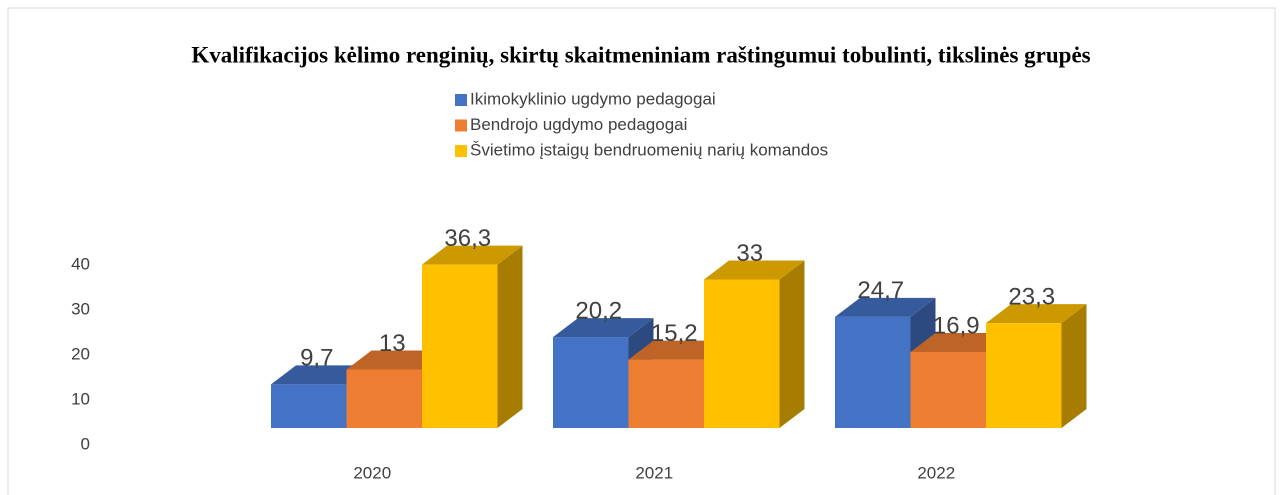  Describe the element at coordinates (578, 124) in the screenshot. I see `legend-label: Bendrojo ugdymo pedagogai` at that location.